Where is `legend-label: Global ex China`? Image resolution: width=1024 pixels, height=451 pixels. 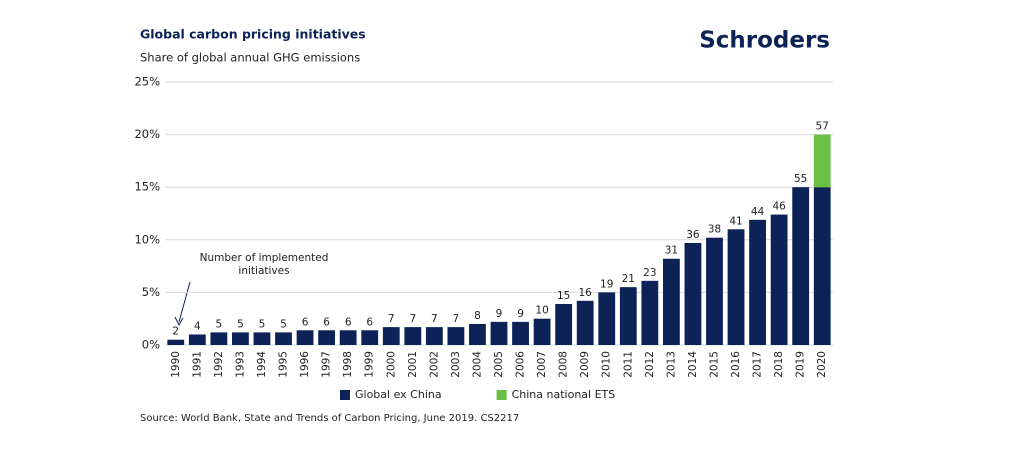 legend-label: Global ex China is located at coordinates (398, 394).